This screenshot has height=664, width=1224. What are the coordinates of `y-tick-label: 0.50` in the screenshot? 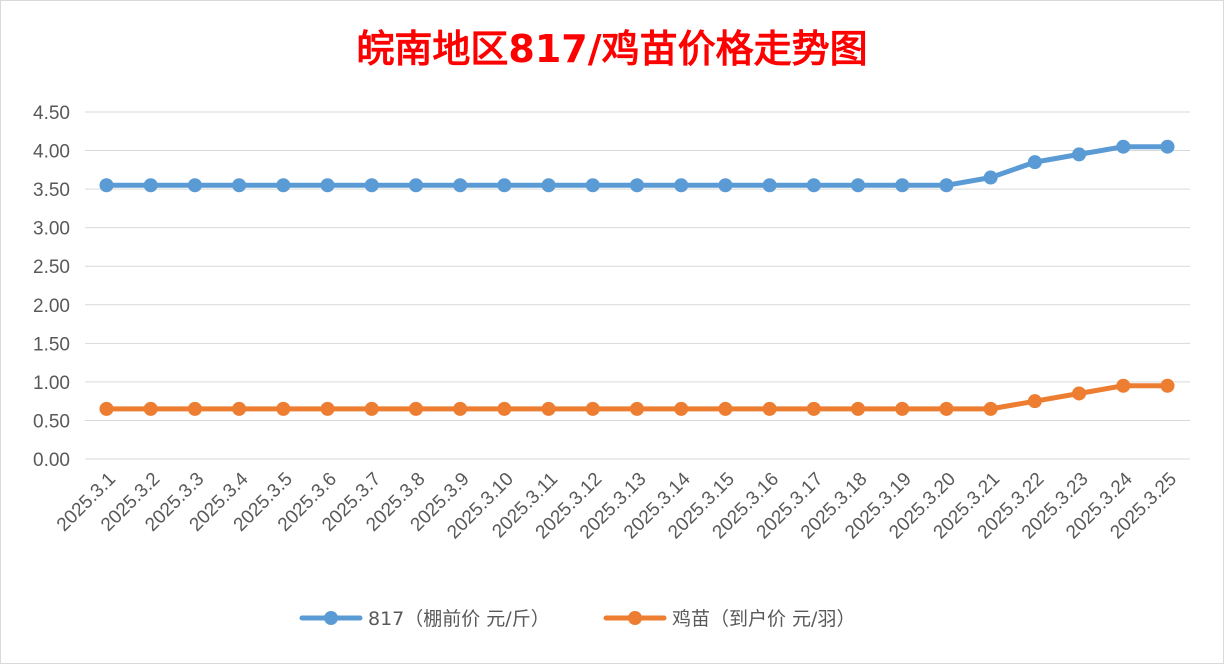 It's located at (51, 421).